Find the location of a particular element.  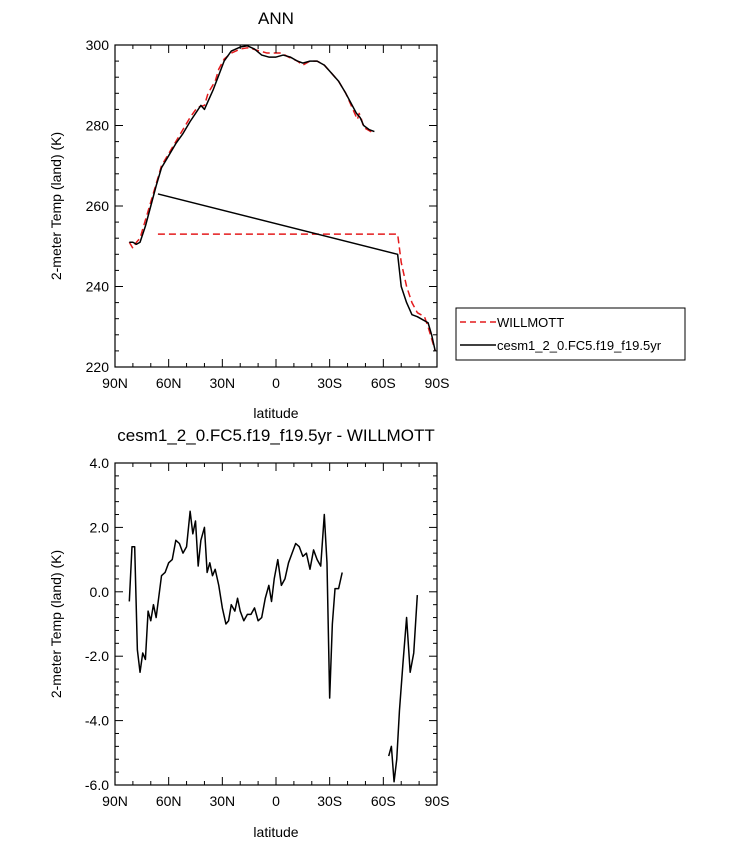

bottom-x-tick-label: 30S is located at coordinates (329, 801).